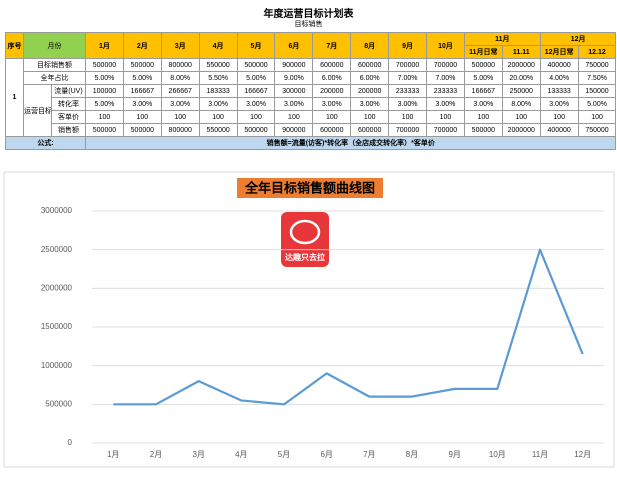  I want to click on month-header: 6月, so click(294, 45).